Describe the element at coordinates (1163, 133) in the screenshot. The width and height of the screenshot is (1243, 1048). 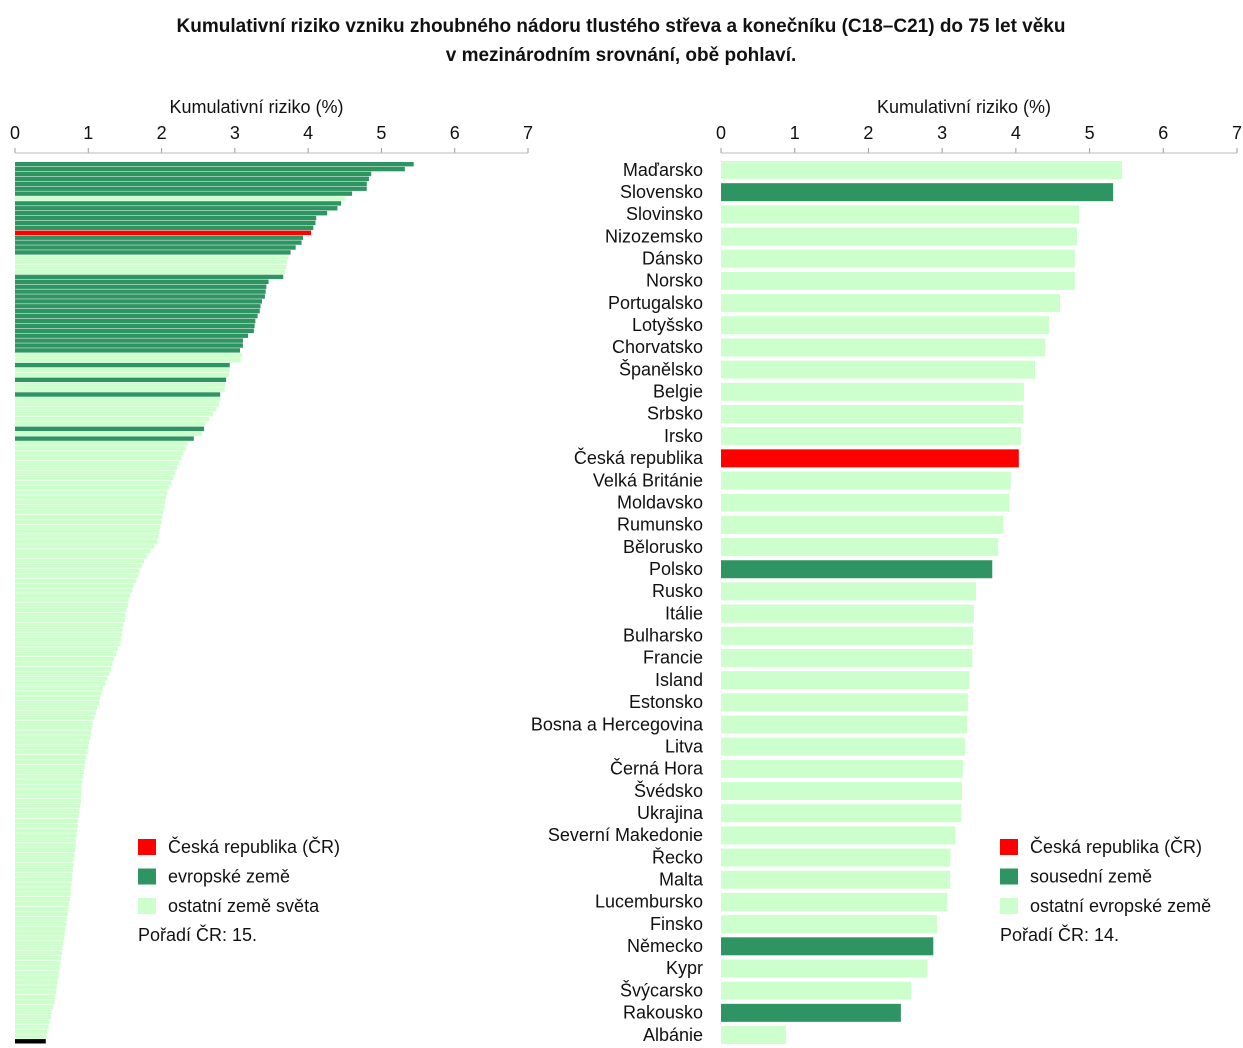
I see `x-tick-label: 6` at that location.